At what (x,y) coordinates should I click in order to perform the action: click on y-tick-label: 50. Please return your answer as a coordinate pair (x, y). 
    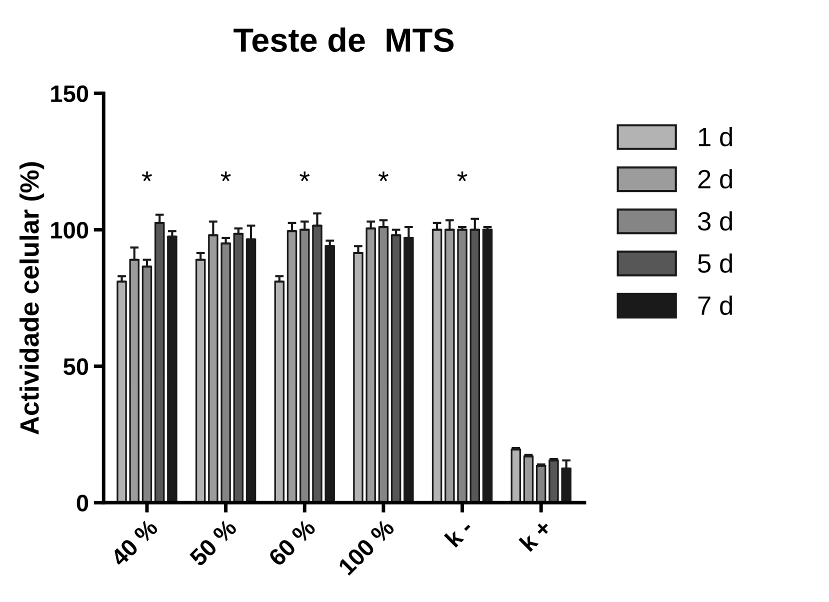
    Looking at the image, I should click on (76, 367).